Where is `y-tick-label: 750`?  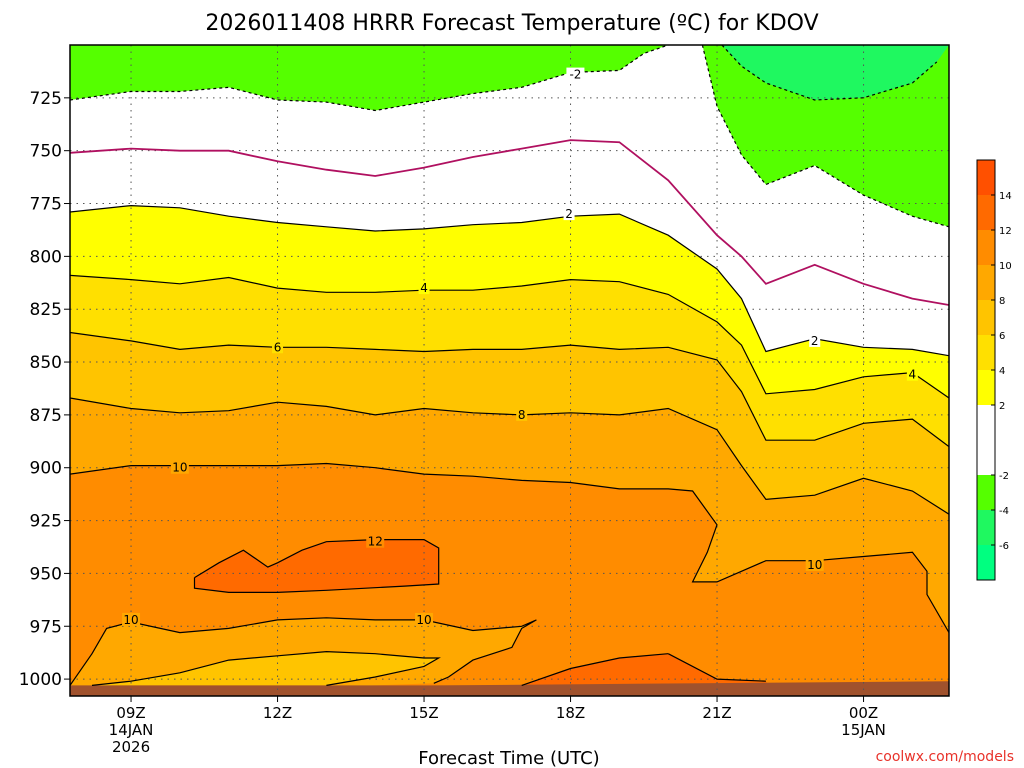 y-tick-label: 750 is located at coordinates (46, 152).